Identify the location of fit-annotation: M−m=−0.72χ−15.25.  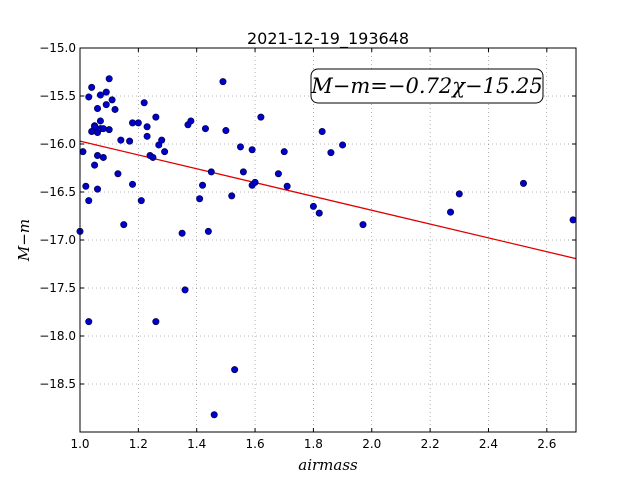
(427, 86).